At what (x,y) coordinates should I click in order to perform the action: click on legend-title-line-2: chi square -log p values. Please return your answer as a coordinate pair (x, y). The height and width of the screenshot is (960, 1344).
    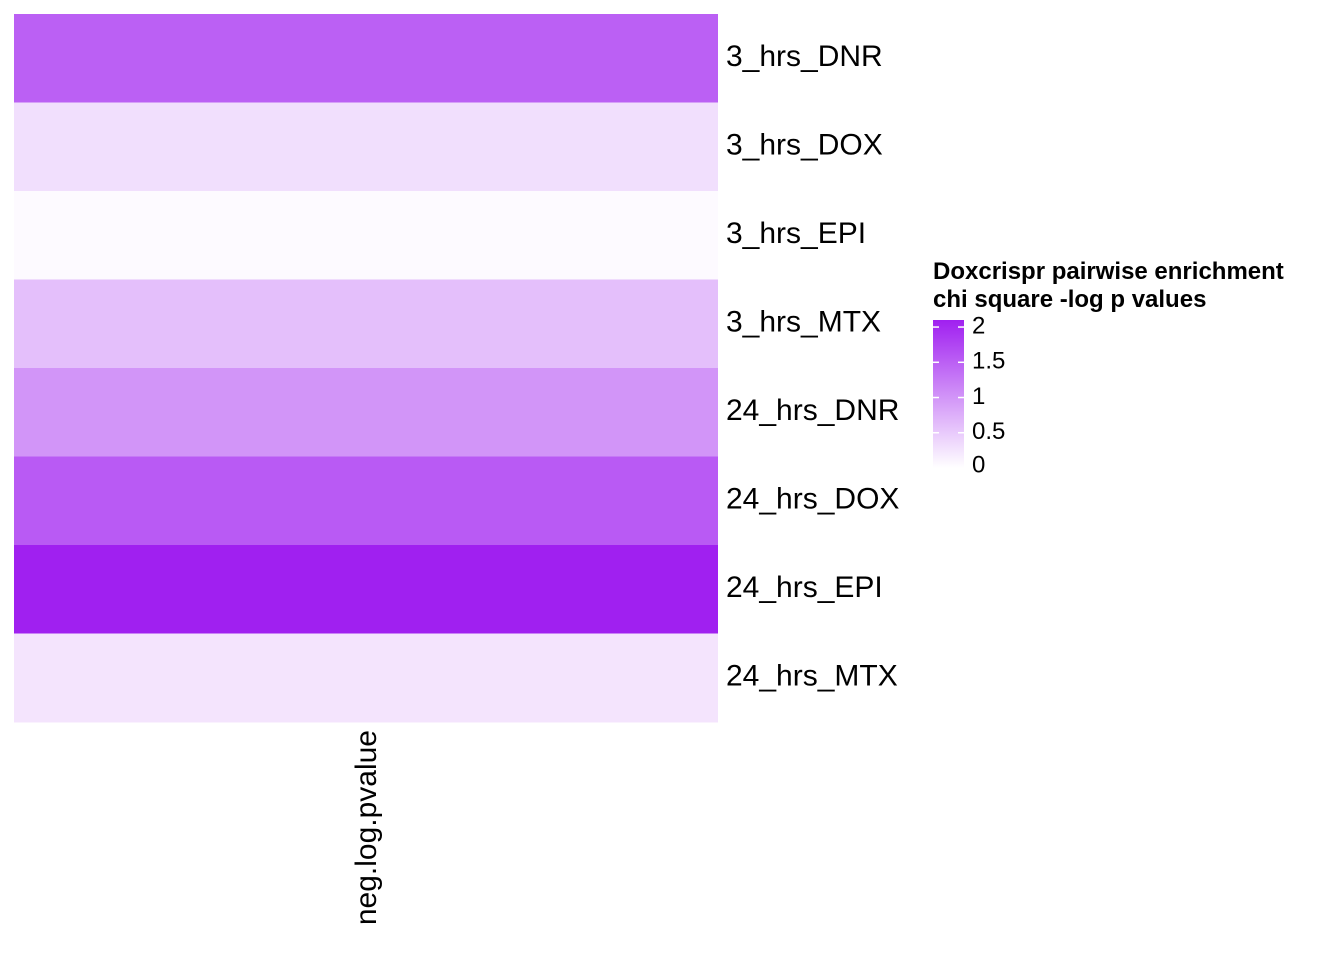
    Looking at the image, I should click on (1069, 299).